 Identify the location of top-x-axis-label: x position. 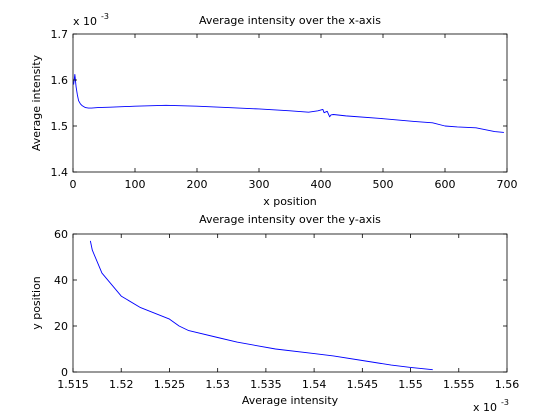
(290, 201).